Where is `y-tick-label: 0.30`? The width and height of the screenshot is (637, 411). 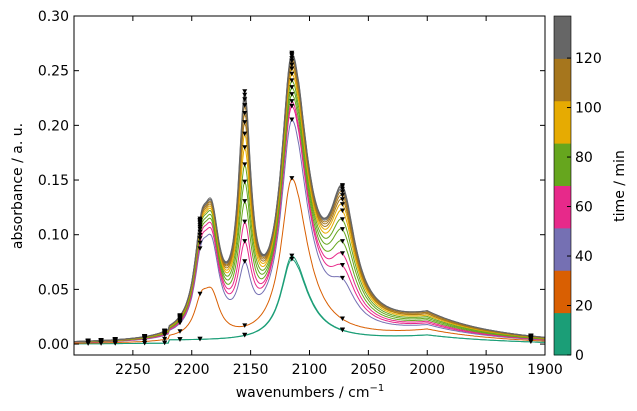 y-tick-label: 0.30 is located at coordinates (53, 17).